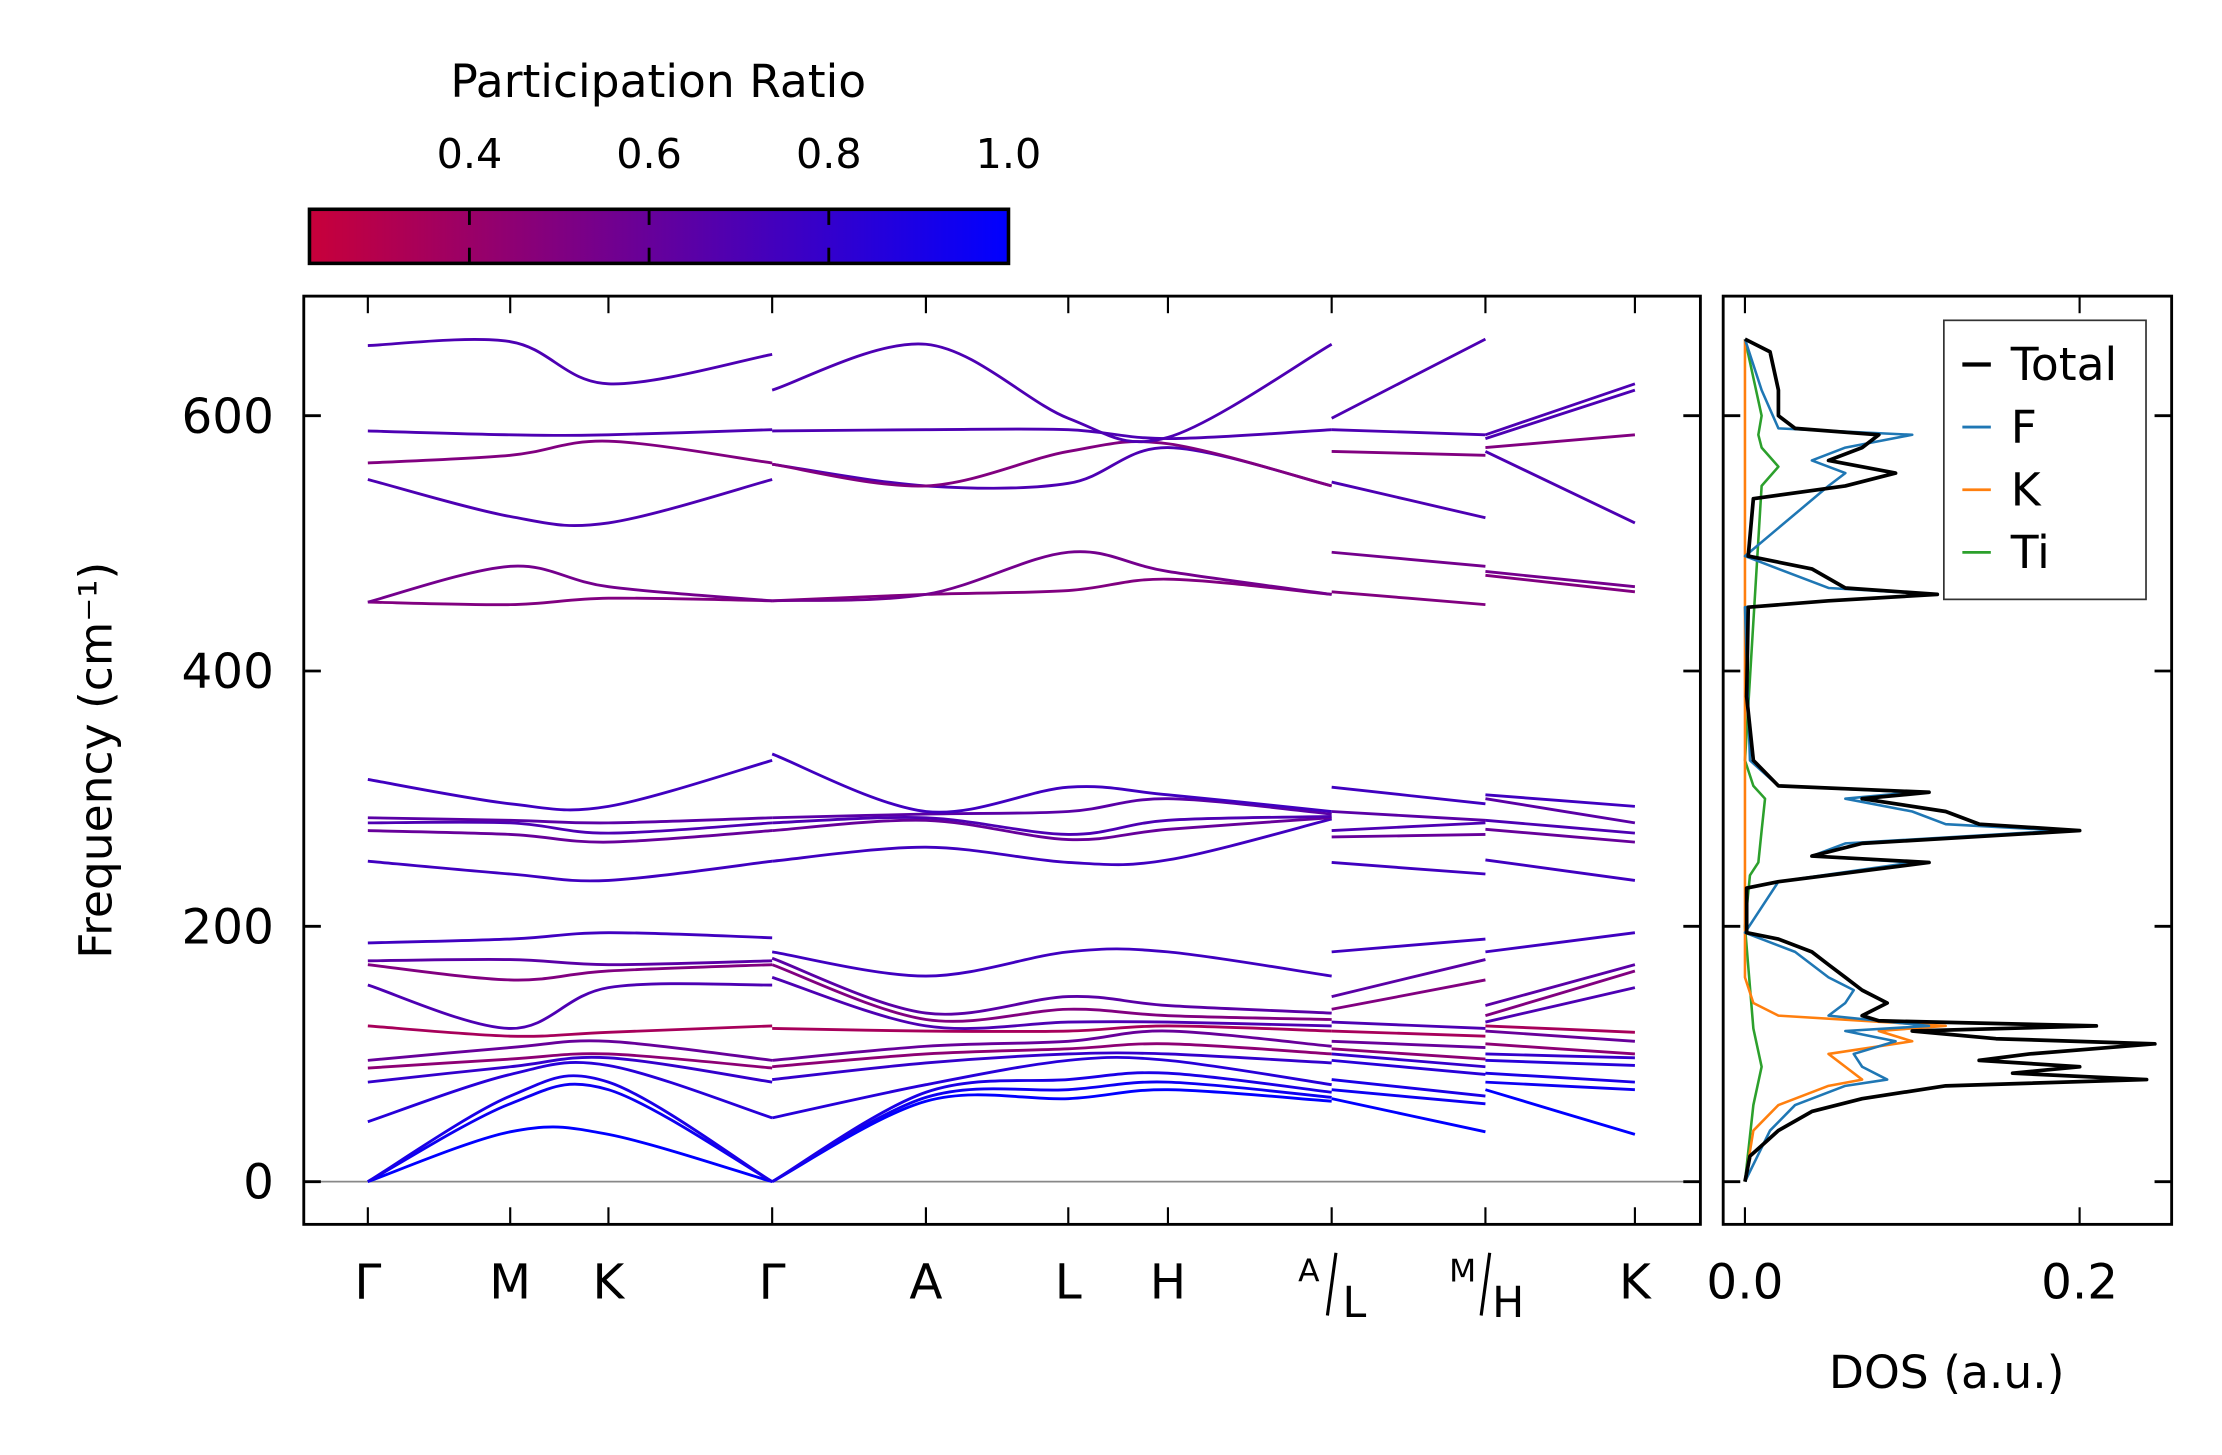 The width and height of the screenshot is (2222, 1455). Describe the element at coordinates (2026, 489) in the screenshot. I see `legend-label: K` at that location.